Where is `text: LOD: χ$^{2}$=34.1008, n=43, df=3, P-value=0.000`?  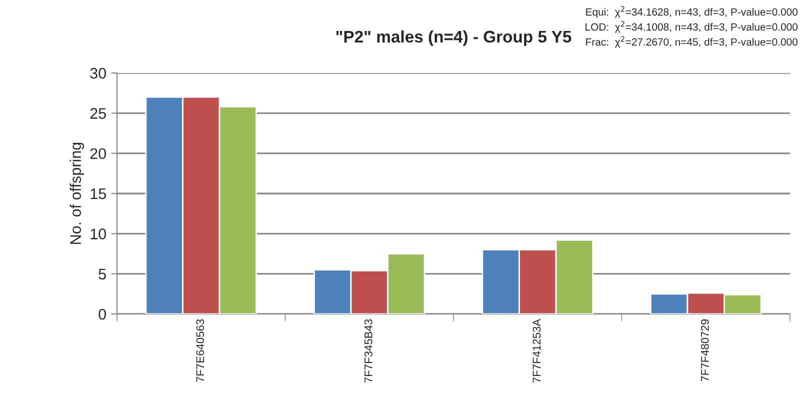 text: LOD: χ$^{2}$=34.1008, n=43, df=3, P-value=0.000 is located at coordinates (692, 27).